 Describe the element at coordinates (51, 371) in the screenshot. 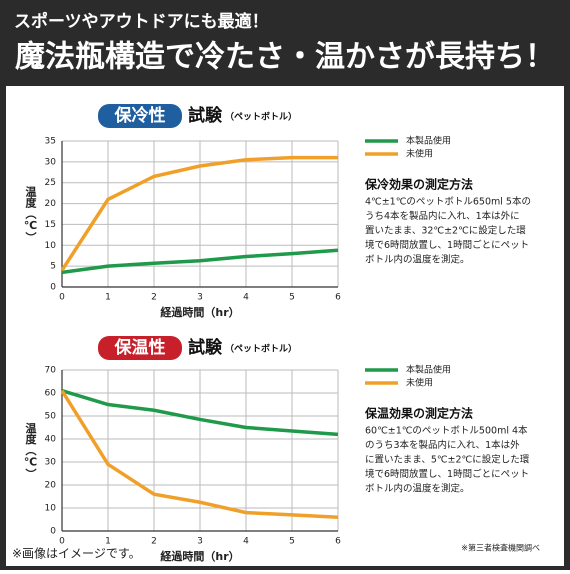

I see `y-tick-label: 70` at that location.